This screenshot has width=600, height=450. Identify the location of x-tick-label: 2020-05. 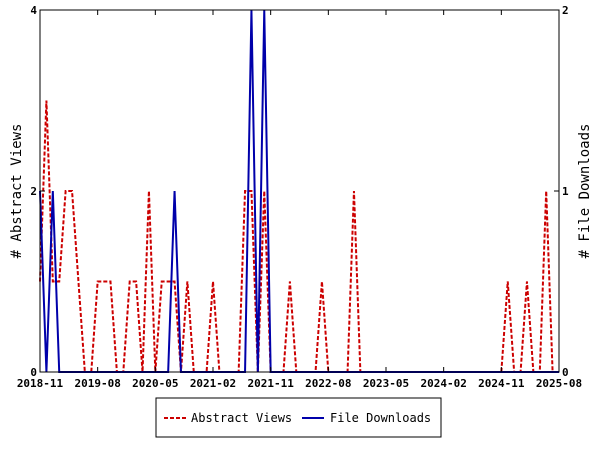
(155, 383).